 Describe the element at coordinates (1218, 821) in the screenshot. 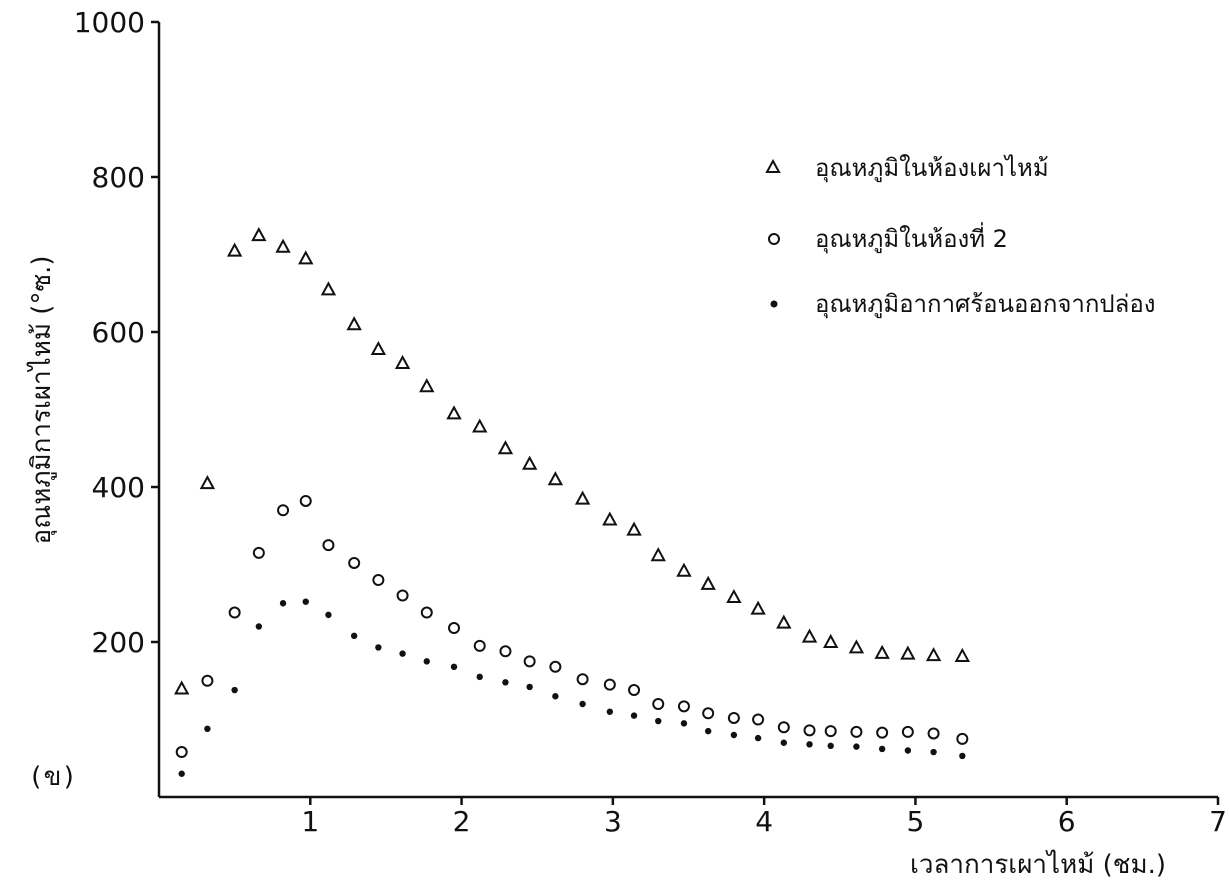

I see `x-tick-label-6: 7` at that location.